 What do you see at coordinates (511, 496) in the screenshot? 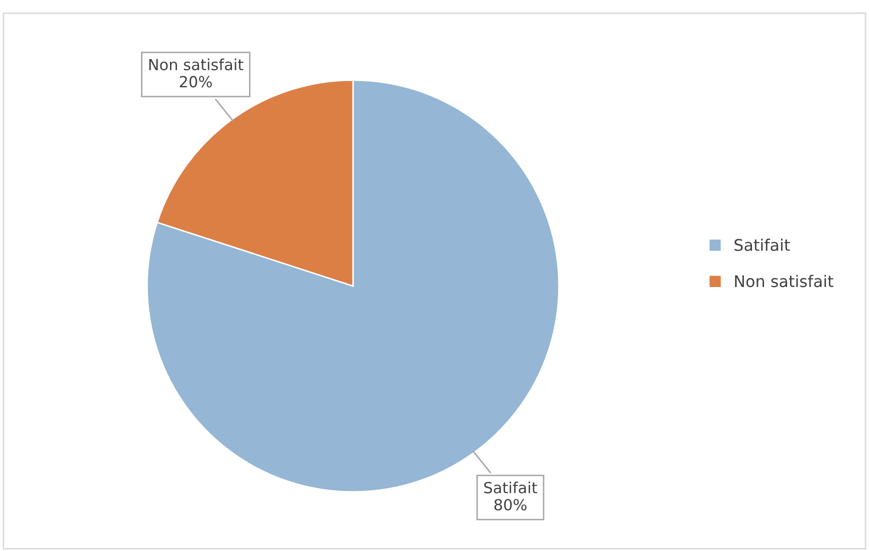
I see `data-label: Satifait 80%` at bounding box center [511, 496].